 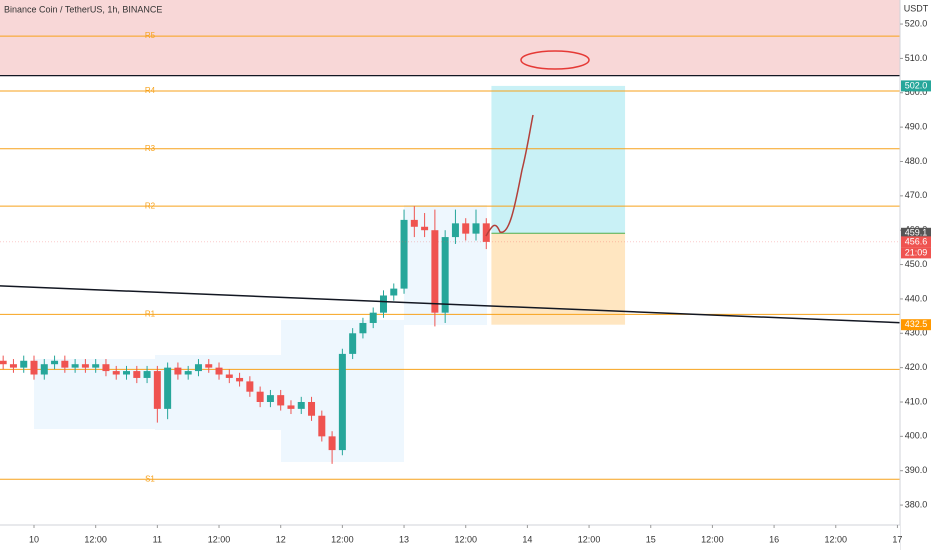 What do you see at coordinates (83, 9) in the screenshot?
I see `chart-title: Binance Coin / TetherUS, 1h, BINANCE` at bounding box center [83, 9].